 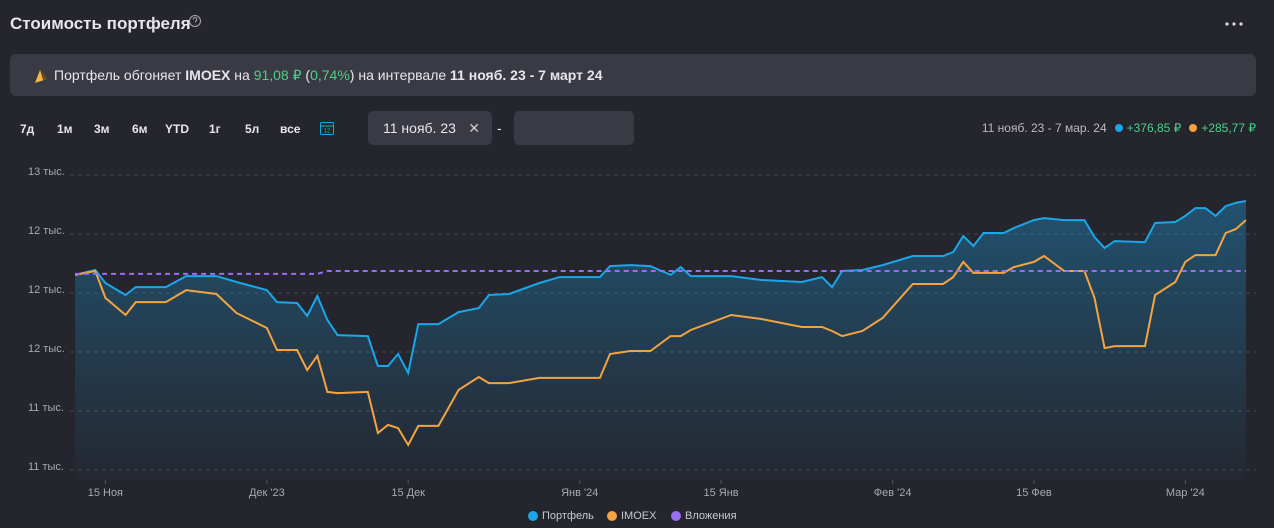 I want to click on line, so click(x=660, y=272).